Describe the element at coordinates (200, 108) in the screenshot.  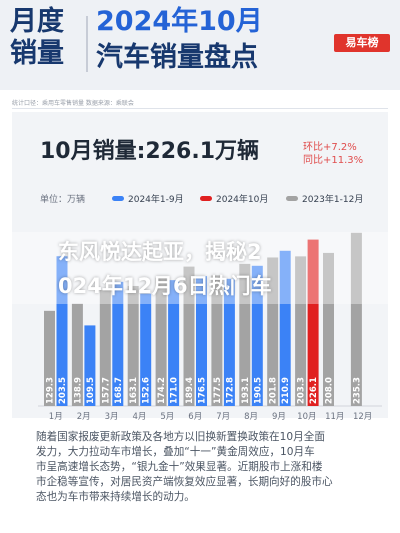
I see `header-rule` at that location.